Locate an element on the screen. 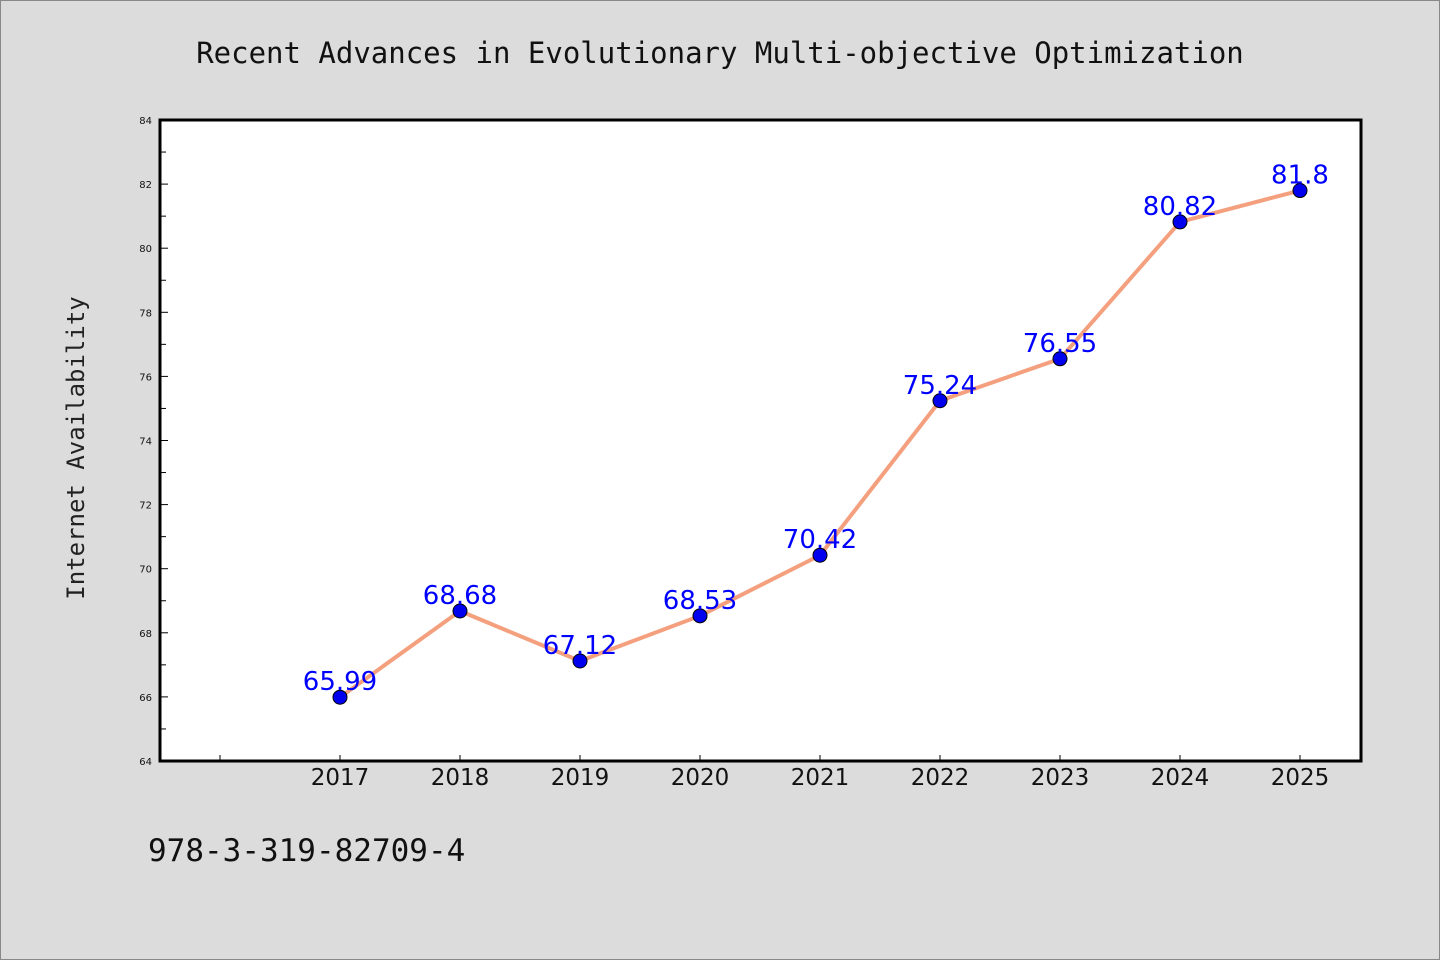 This screenshot has width=1440, height=960. data-label: 75.24 is located at coordinates (940, 386).